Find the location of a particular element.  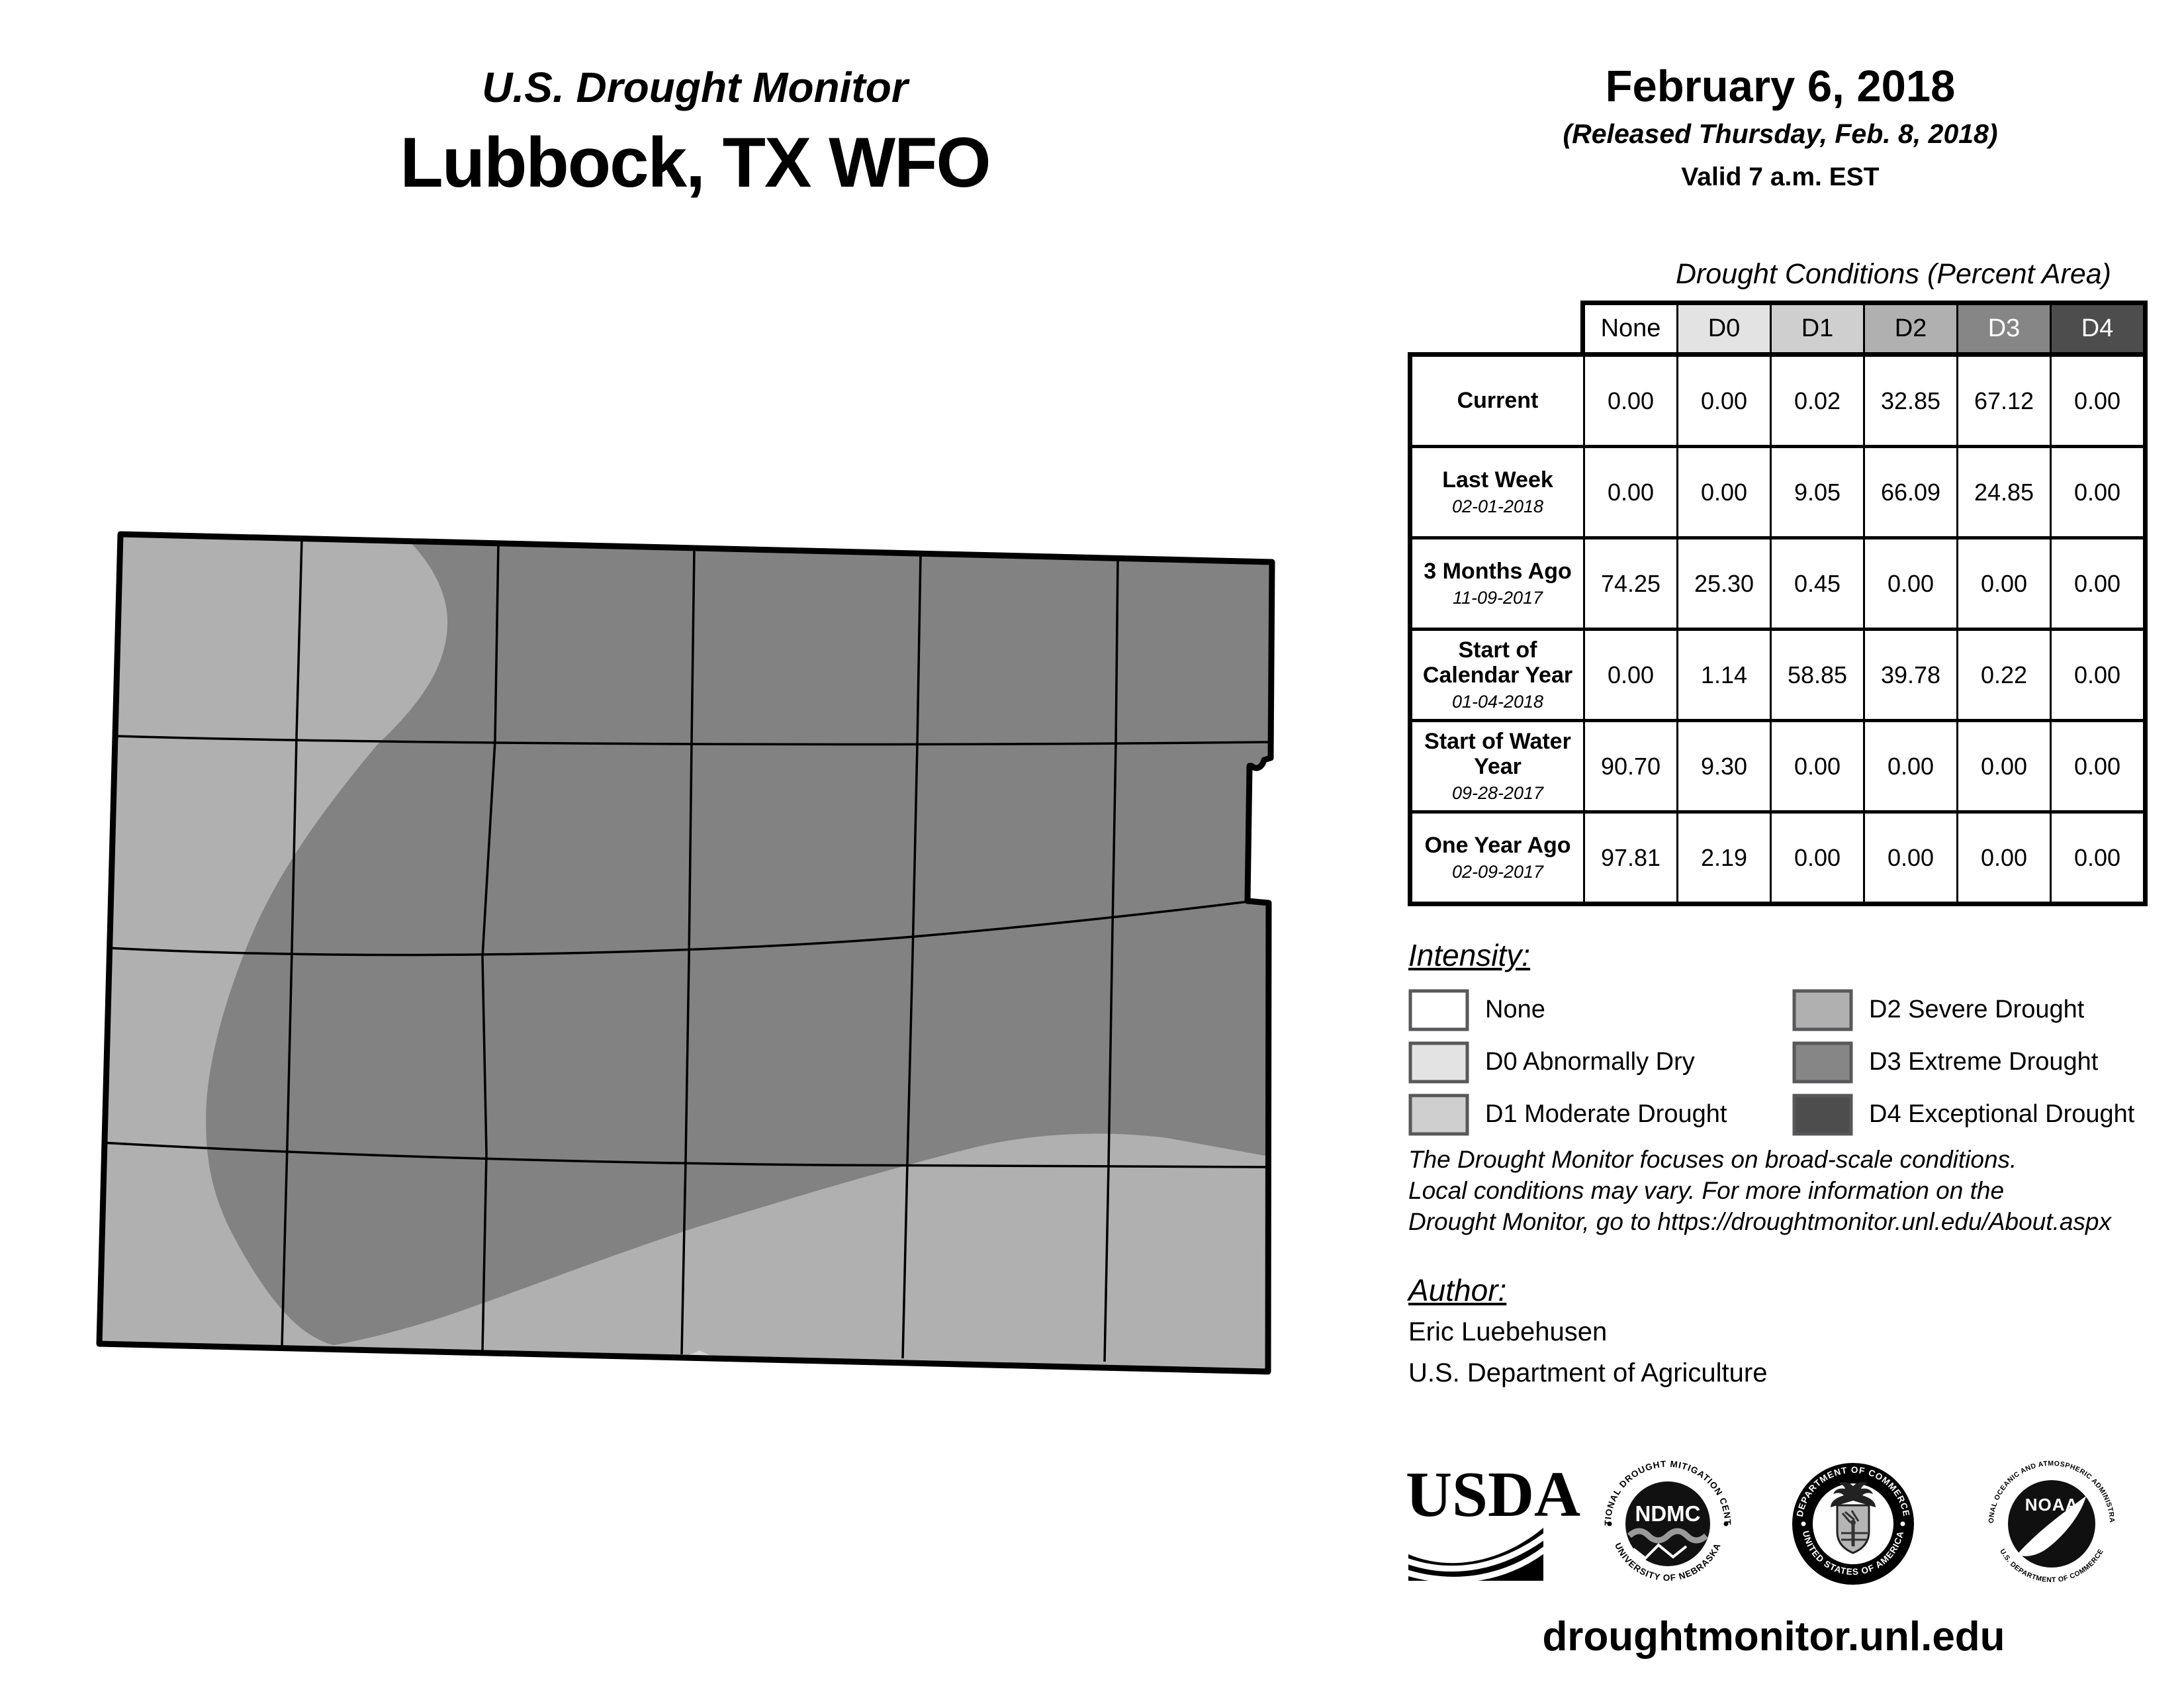

row-label: Current is located at coordinates (1497, 401).